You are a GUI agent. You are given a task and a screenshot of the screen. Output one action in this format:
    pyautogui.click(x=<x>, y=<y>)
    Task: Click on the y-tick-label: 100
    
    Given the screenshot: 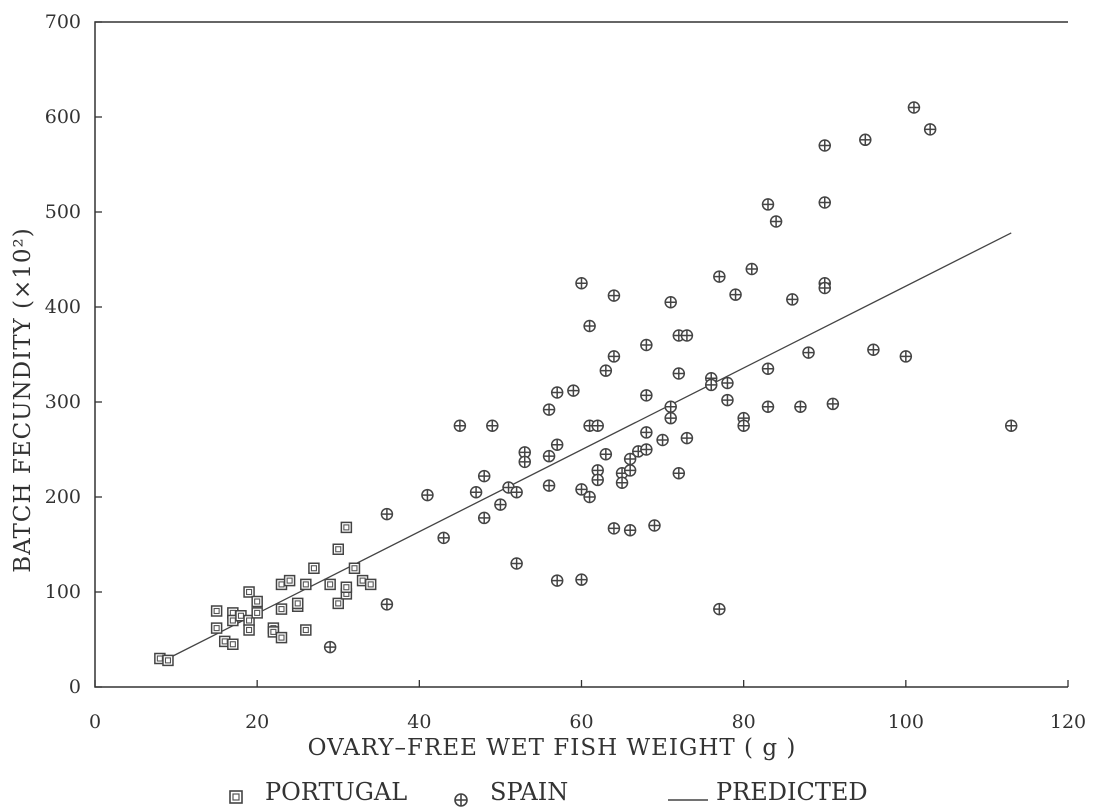 What is the action you would take?
    pyautogui.click(x=63, y=592)
    